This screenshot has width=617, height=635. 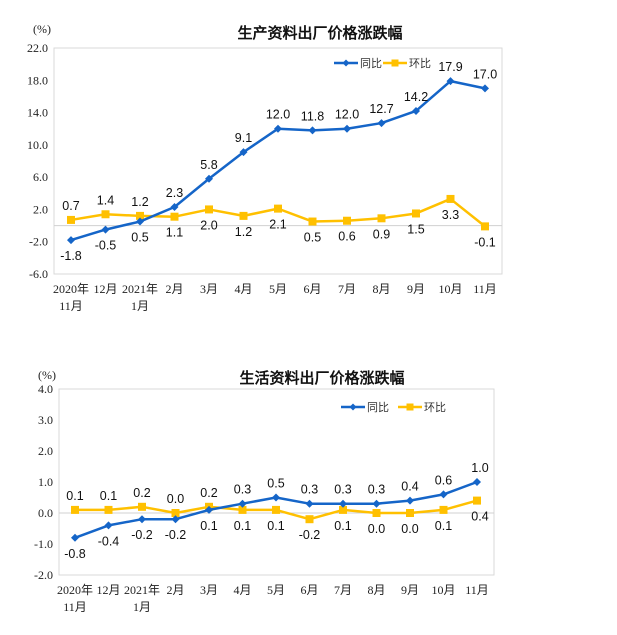 I want to click on mom-data-label: -0.2, so click(x=310, y=535).